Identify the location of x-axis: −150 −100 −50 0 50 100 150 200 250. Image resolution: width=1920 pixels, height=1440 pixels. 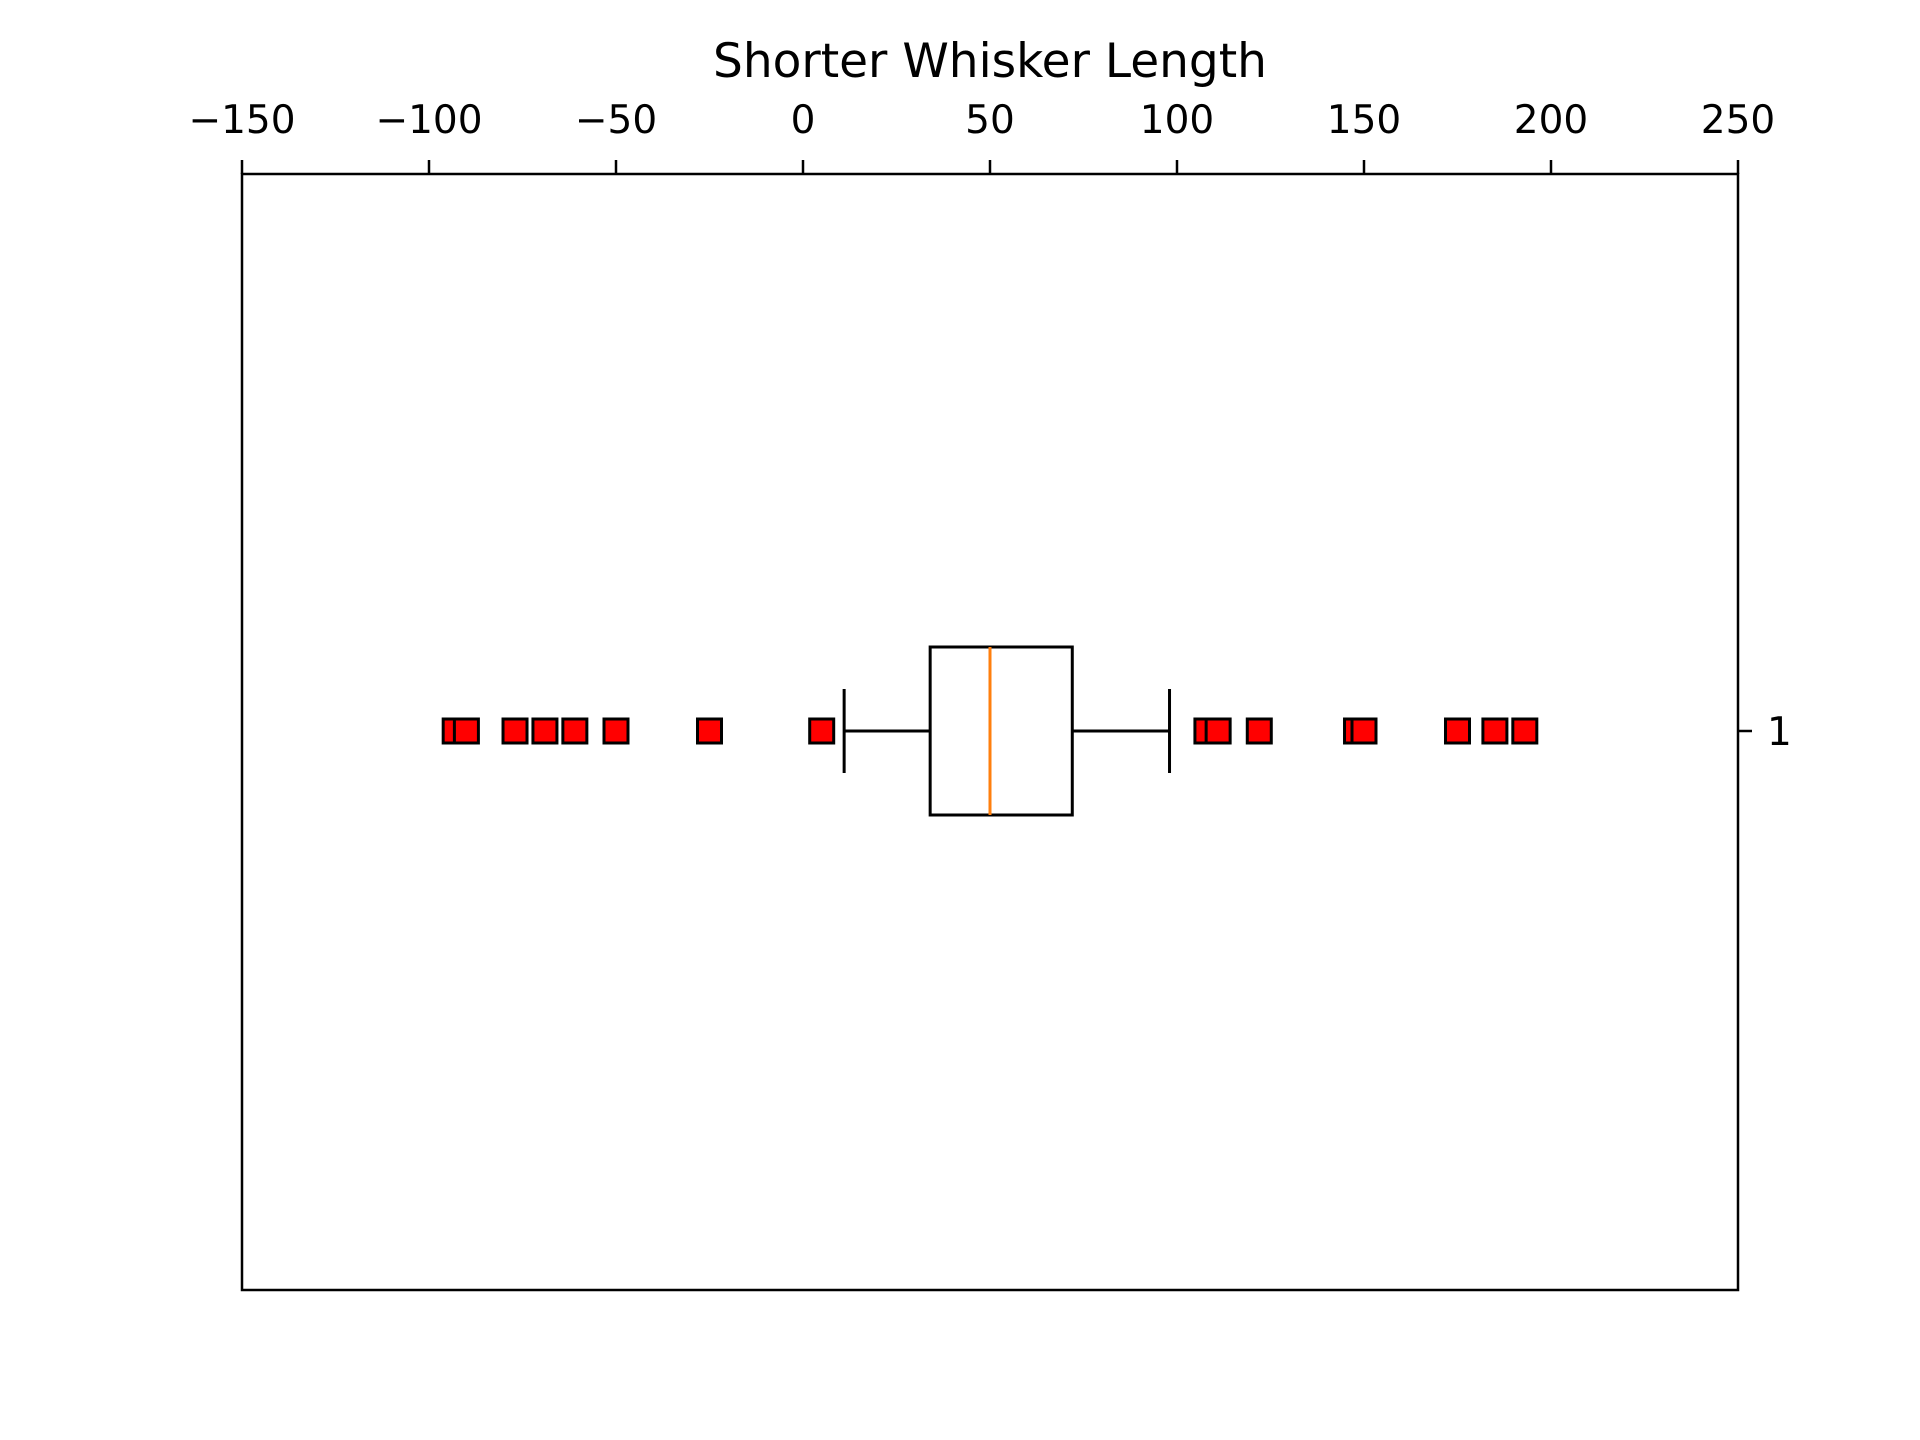
(981, 136).